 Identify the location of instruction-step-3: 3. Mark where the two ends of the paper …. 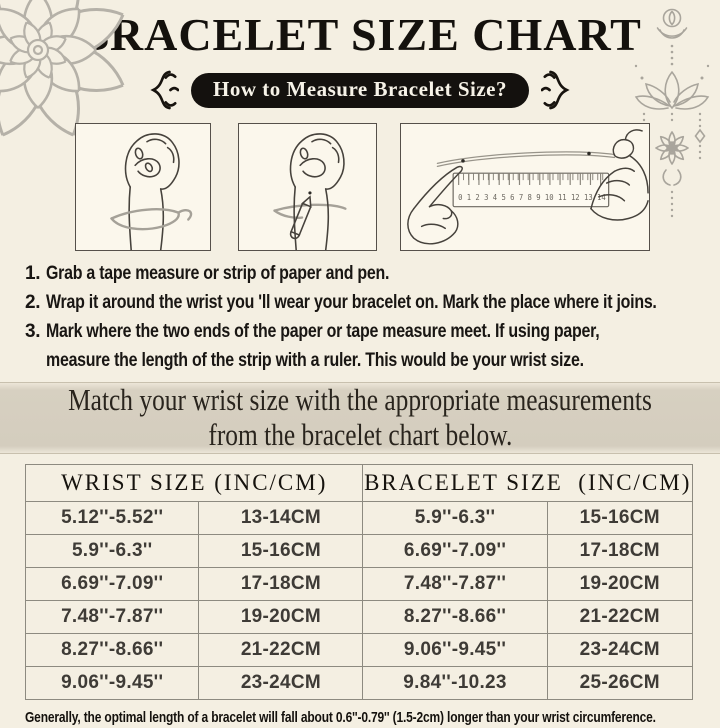
(372, 346).